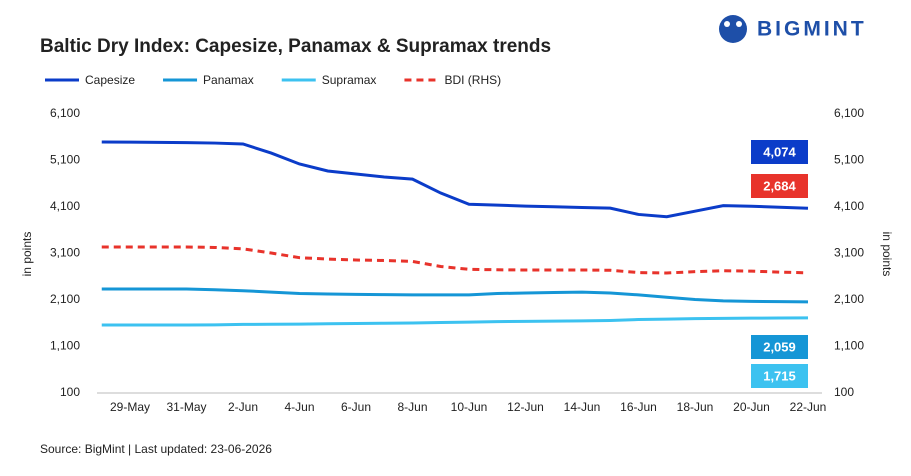  What do you see at coordinates (525, 407) in the screenshot?
I see `x-tick-label: 12-Jun` at bounding box center [525, 407].